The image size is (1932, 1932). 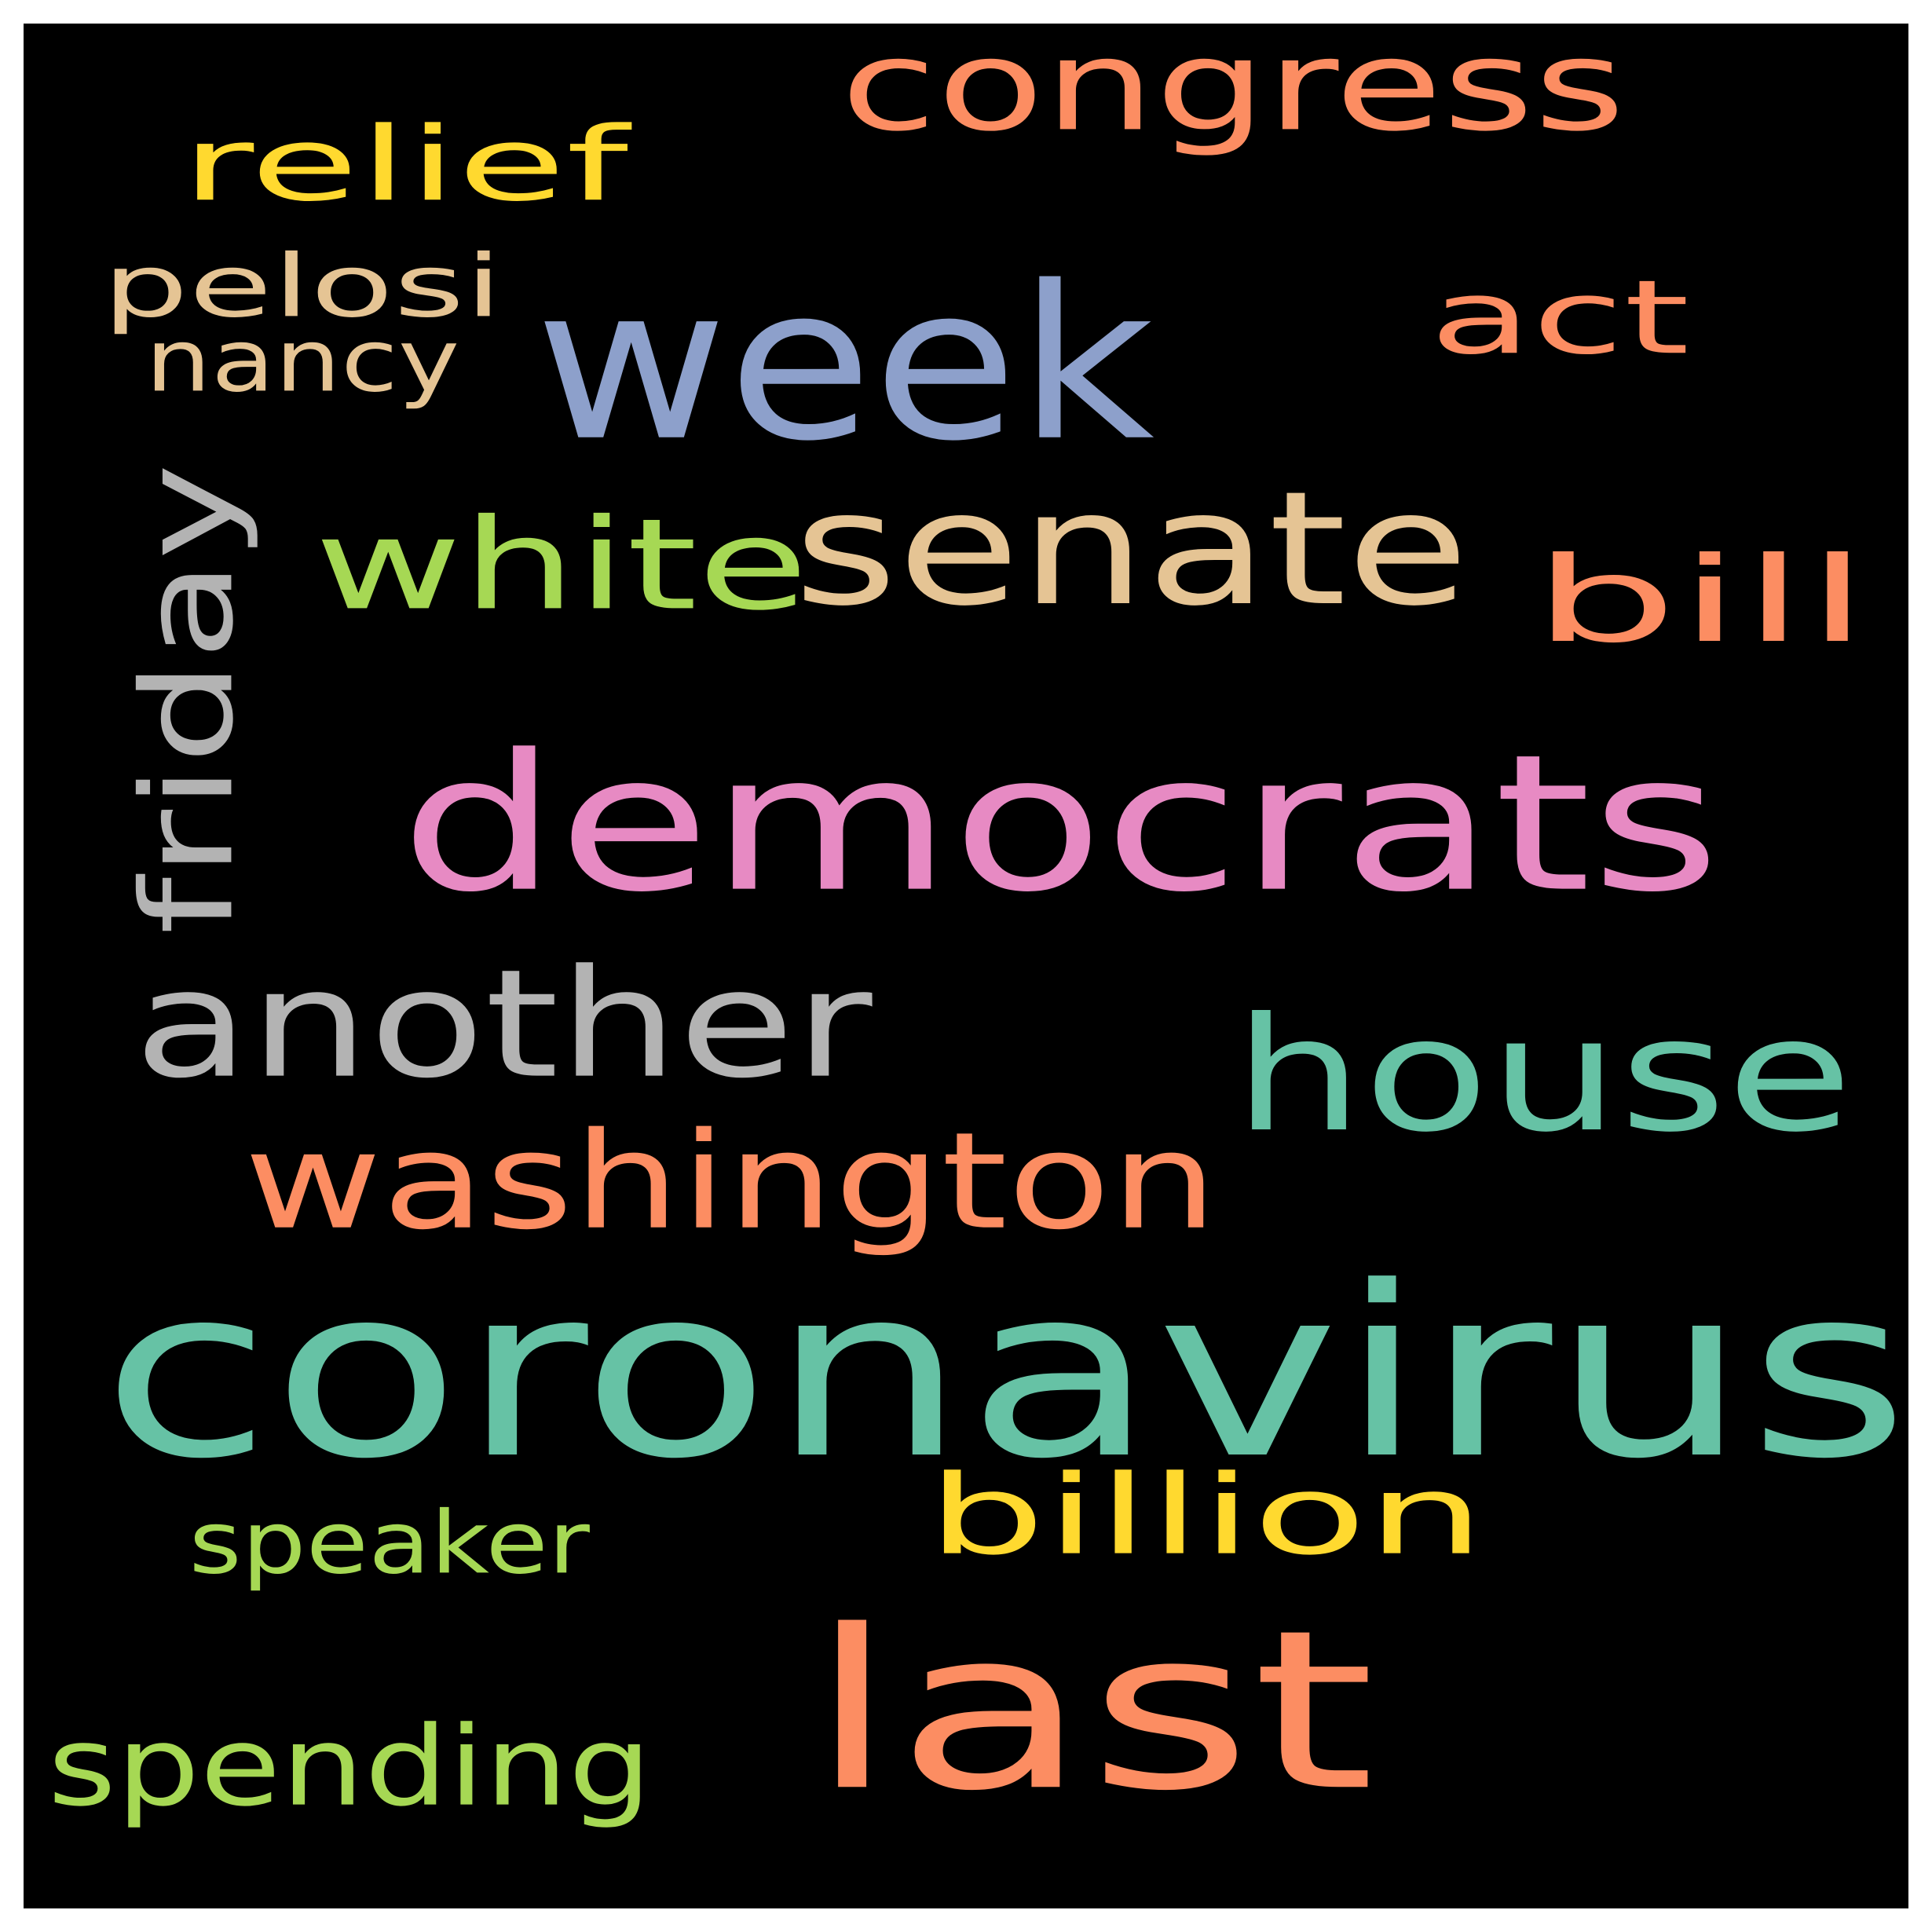 I want to click on word-act: act, so click(x=1559, y=318).